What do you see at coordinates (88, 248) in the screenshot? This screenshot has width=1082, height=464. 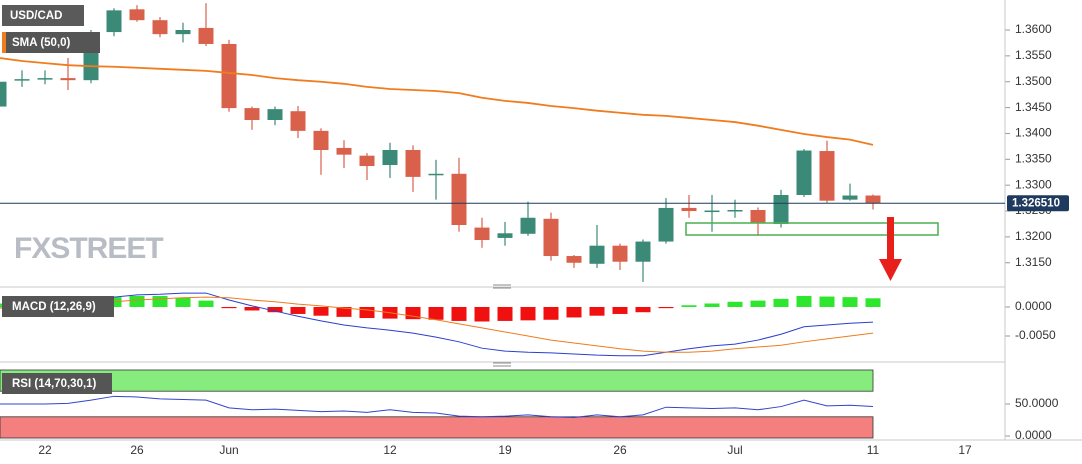 I see `watermark: FXSTREET` at bounding box center [88, 248].